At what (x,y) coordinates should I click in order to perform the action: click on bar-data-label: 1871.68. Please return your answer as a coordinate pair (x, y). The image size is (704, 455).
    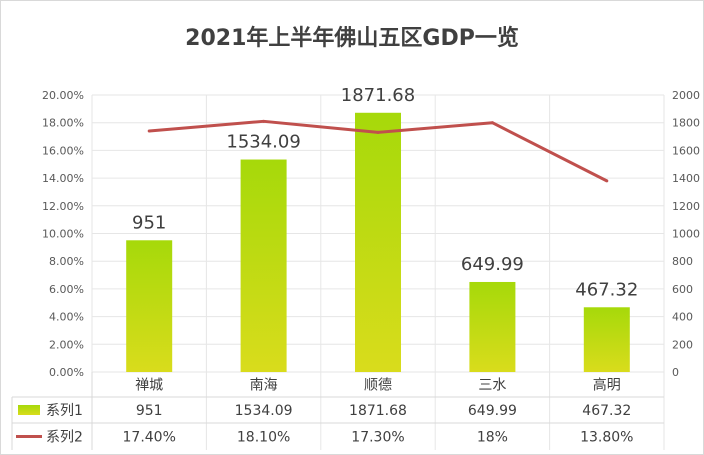
    Looking at the image, I should click on (378, 95).